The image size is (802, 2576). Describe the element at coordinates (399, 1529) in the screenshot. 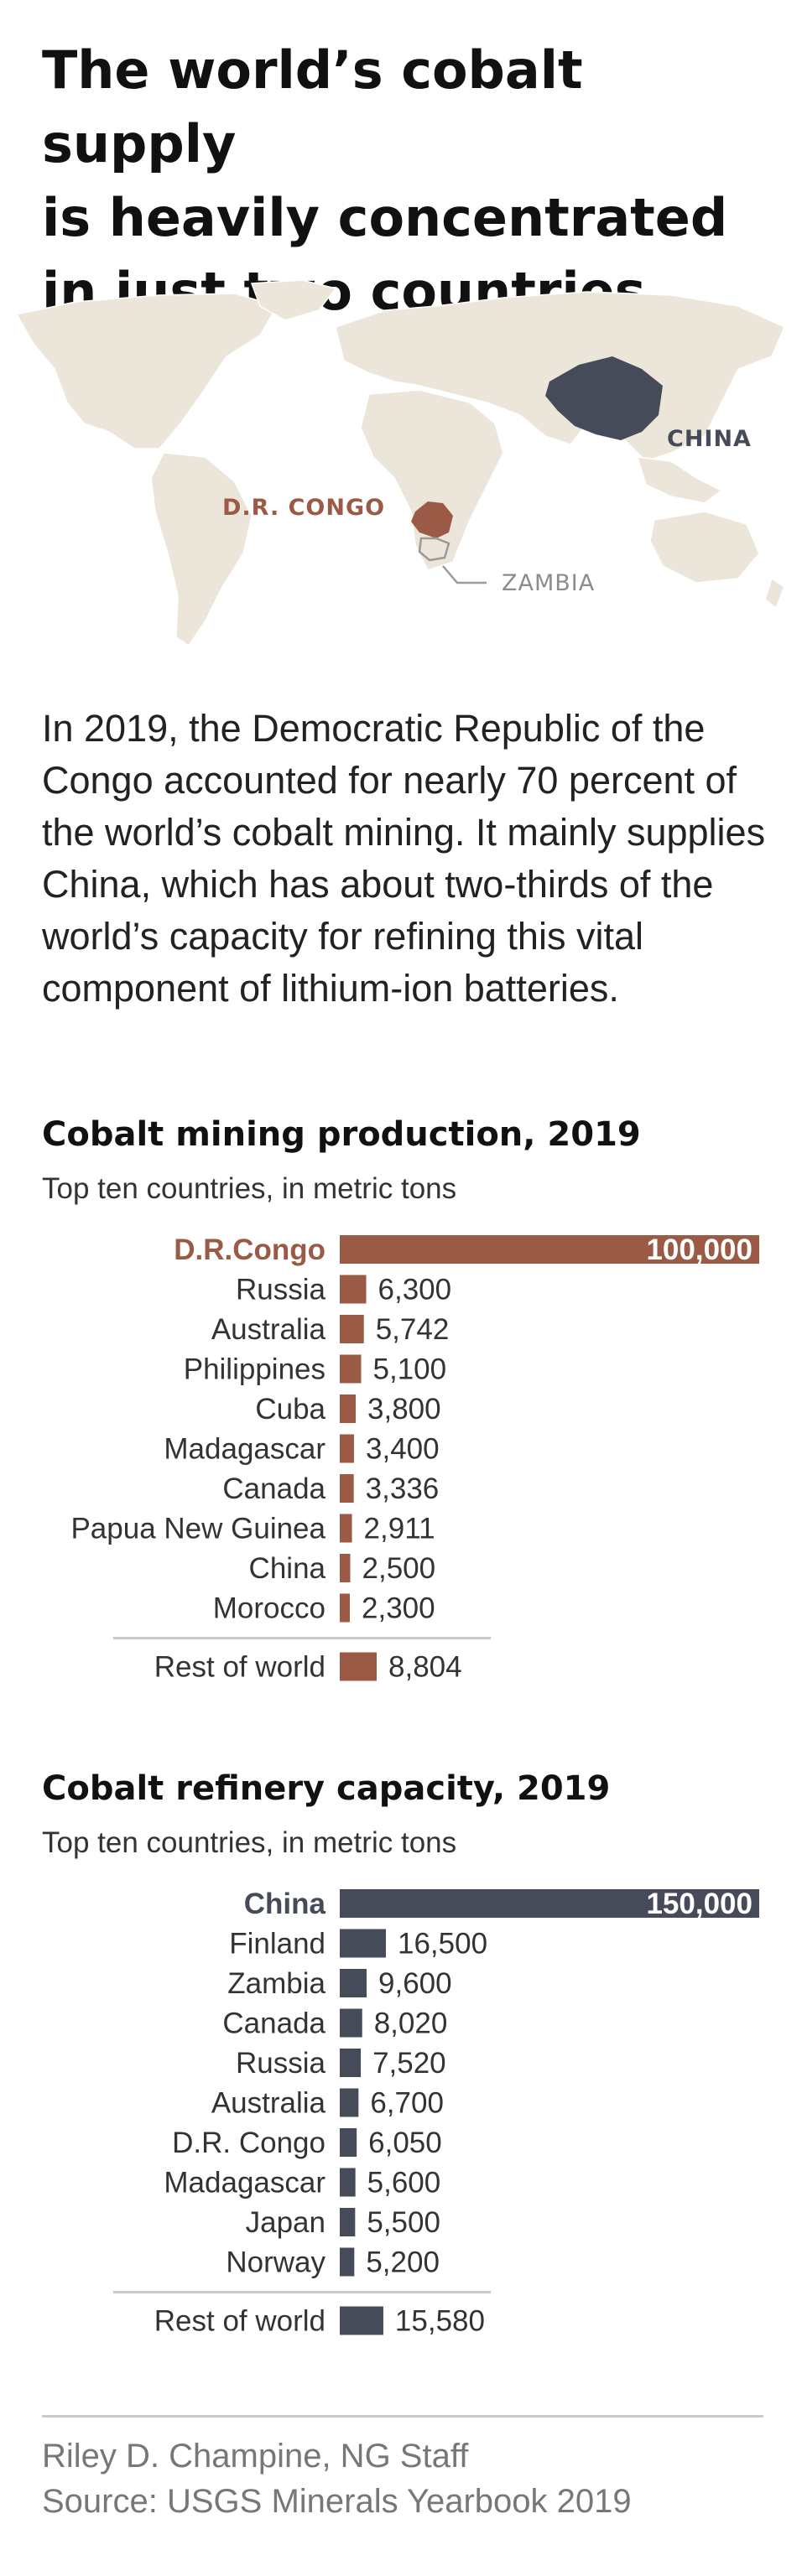

I see `mining-value-label: 2,911` at that location.